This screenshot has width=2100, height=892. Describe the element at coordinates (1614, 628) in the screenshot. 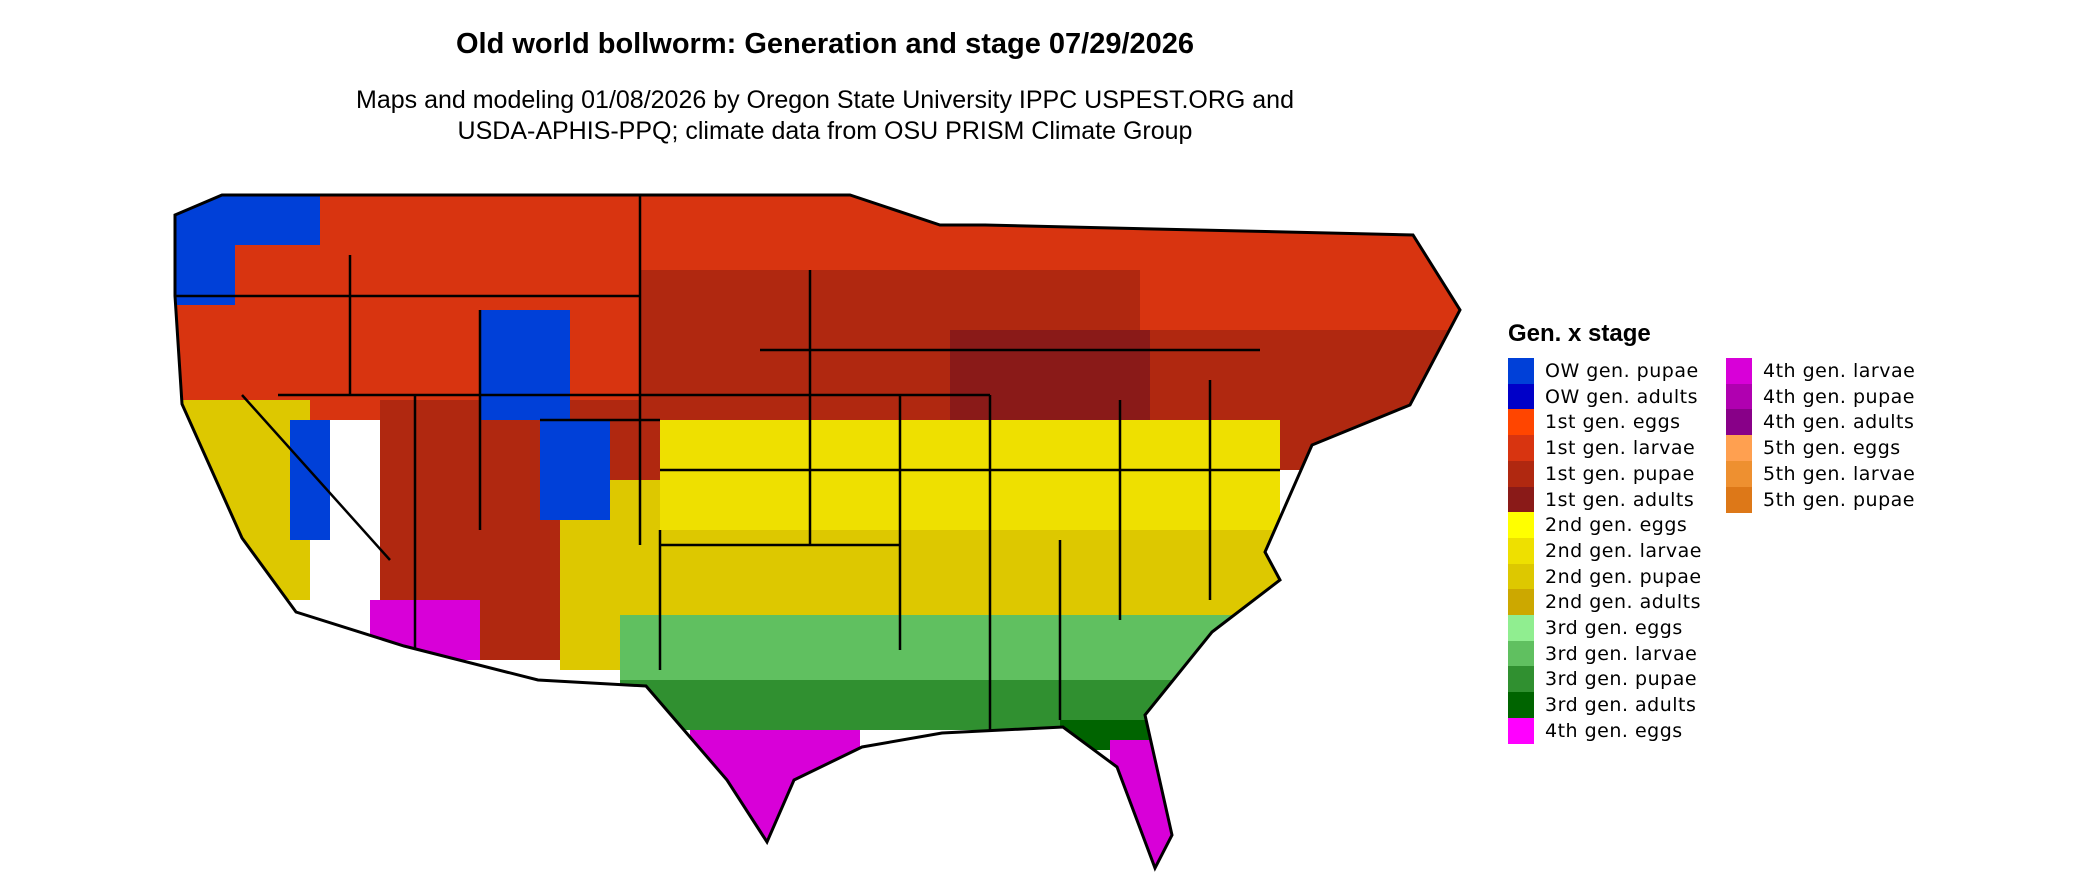

I see `legend-label: 3rd gen. eggs` at that location.